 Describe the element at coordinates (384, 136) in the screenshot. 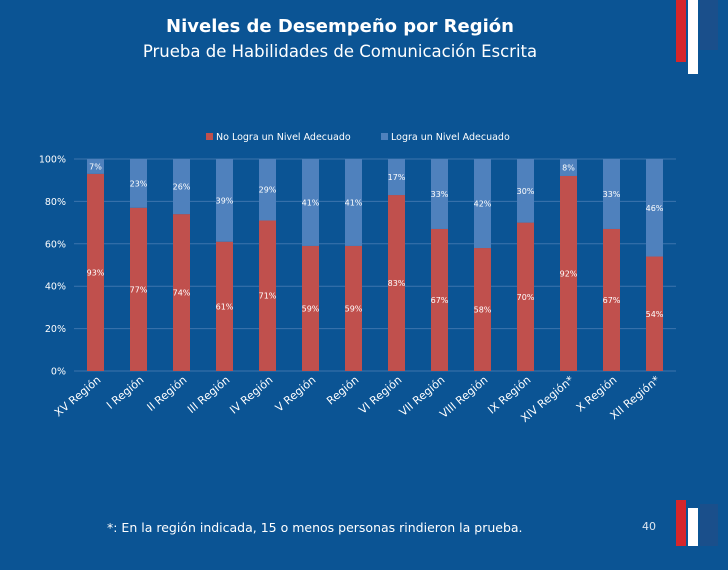

I see `legend-swatch-logra` at that location.